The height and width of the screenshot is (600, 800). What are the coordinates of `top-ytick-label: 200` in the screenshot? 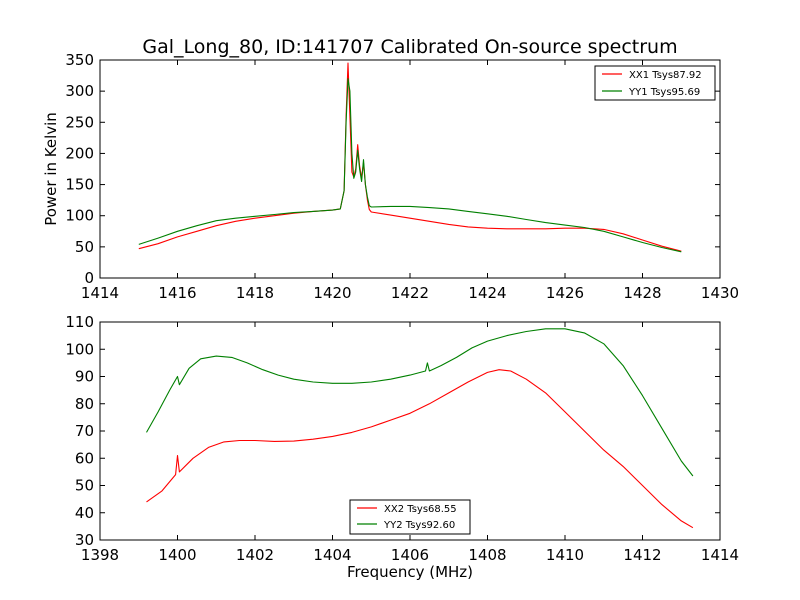 It's located at (79, 153).